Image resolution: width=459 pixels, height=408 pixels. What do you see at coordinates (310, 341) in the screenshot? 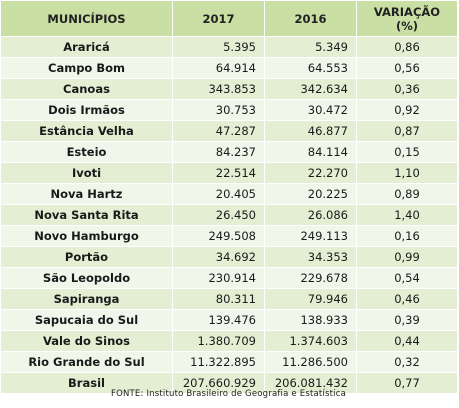
I see `value-2016-cell: 1.374.603` at bounding box center [310, 341].